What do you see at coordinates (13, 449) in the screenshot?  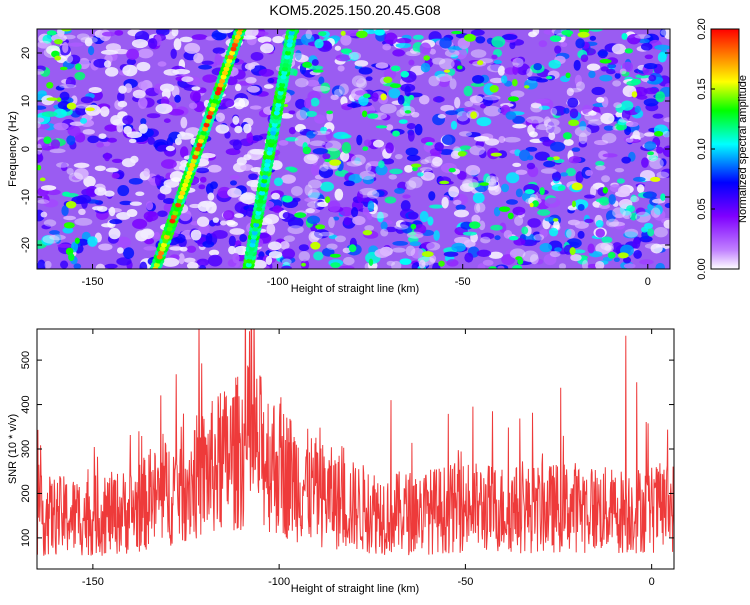 I see `snr-y-axis-title: SNR (10 * v/v)` at bounding box center [13, 449].